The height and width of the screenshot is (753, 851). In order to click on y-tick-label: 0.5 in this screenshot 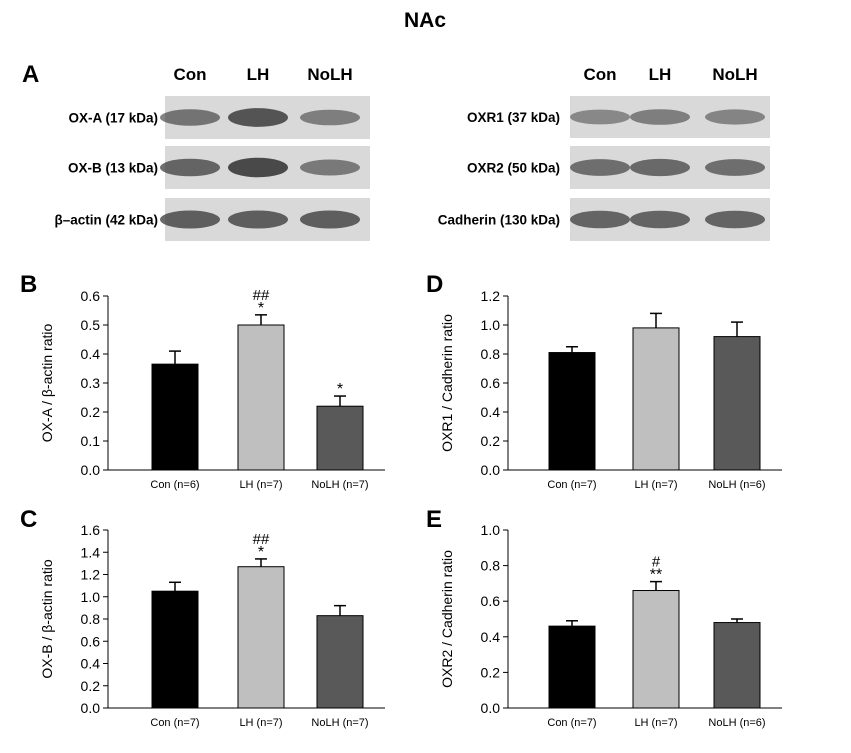, I will do `click(91, 325)`.